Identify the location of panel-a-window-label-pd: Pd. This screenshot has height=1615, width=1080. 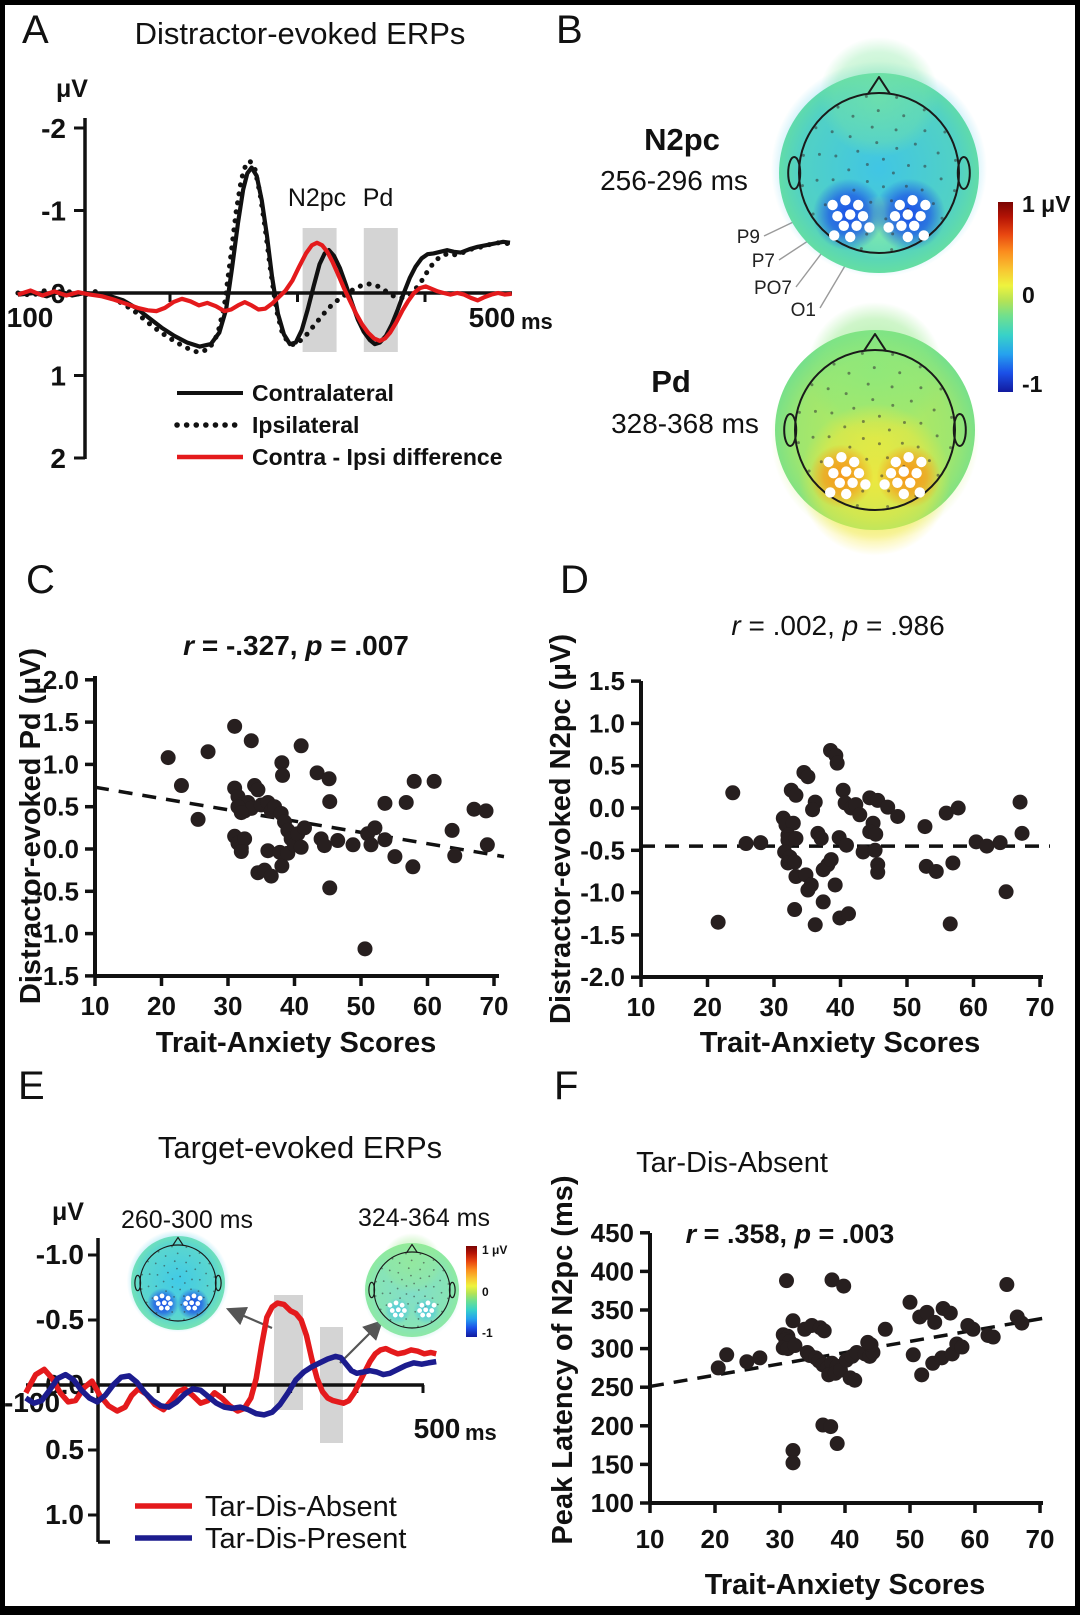
(378, 198).